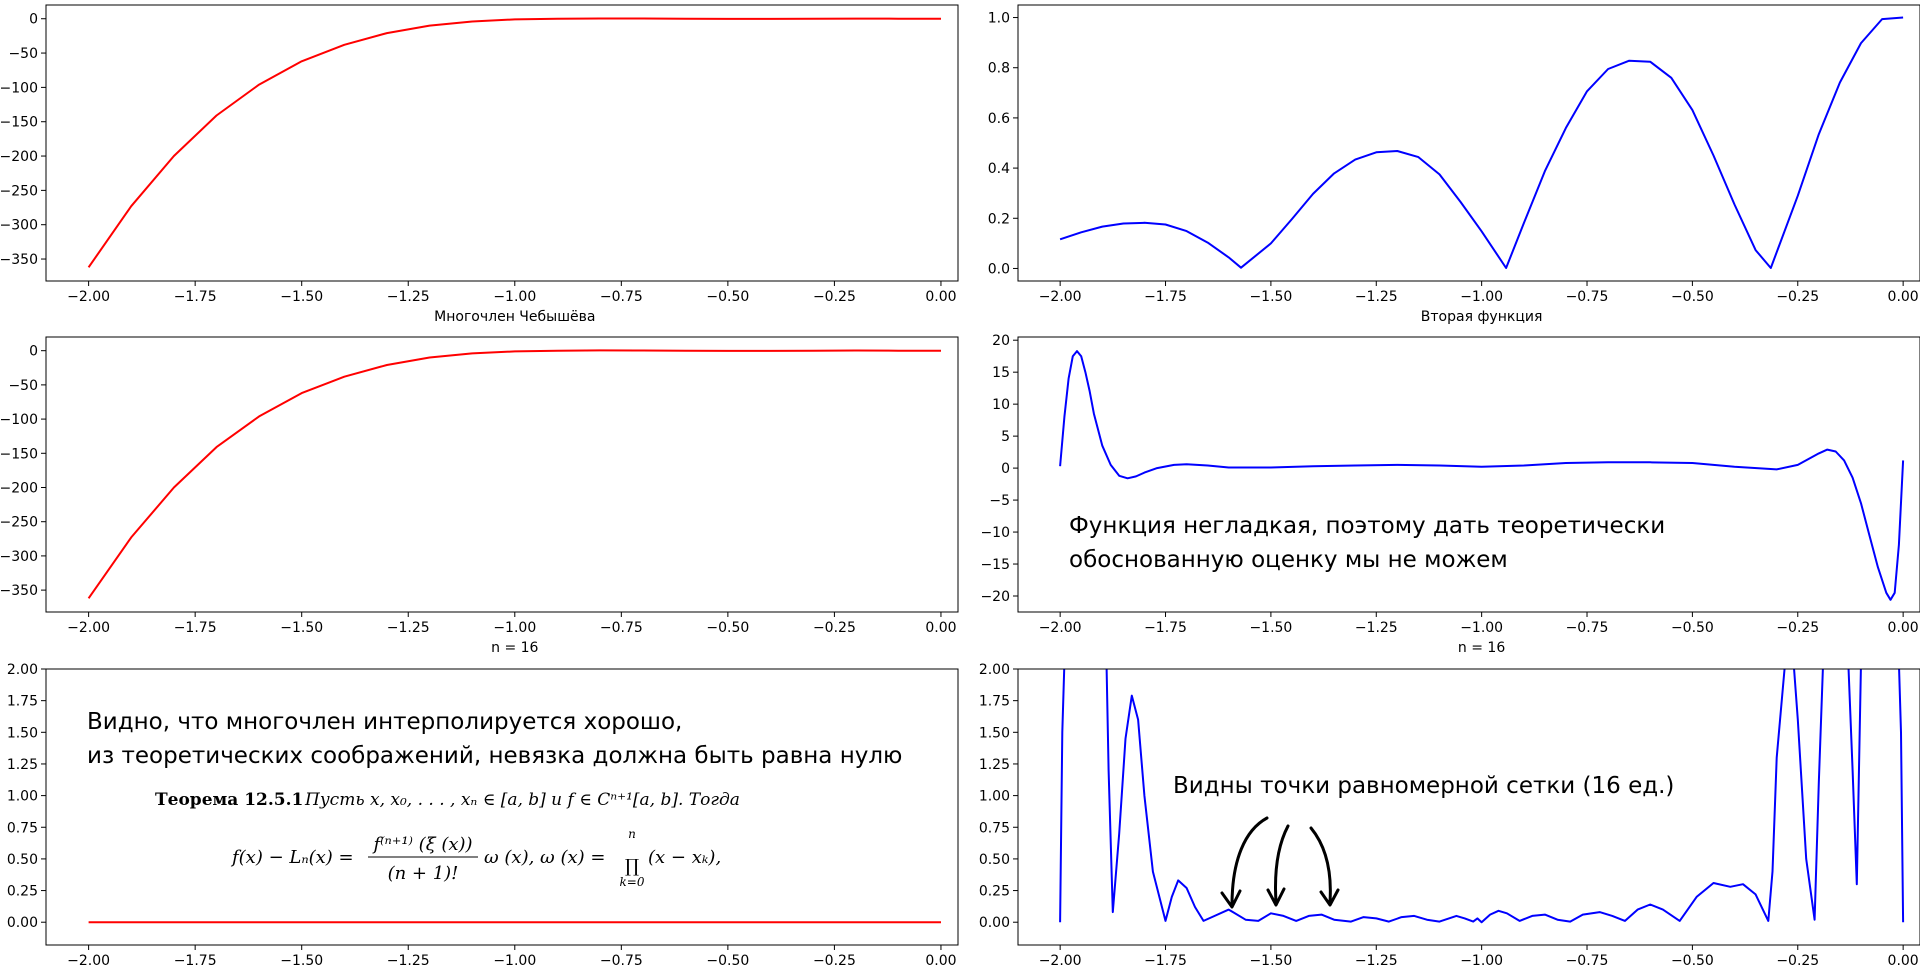 This screenshot has width=1920, height=971. Describe the element at coordinates (22, 702) in the screenshot. I see `y-tick-label: 1.75` at that location.